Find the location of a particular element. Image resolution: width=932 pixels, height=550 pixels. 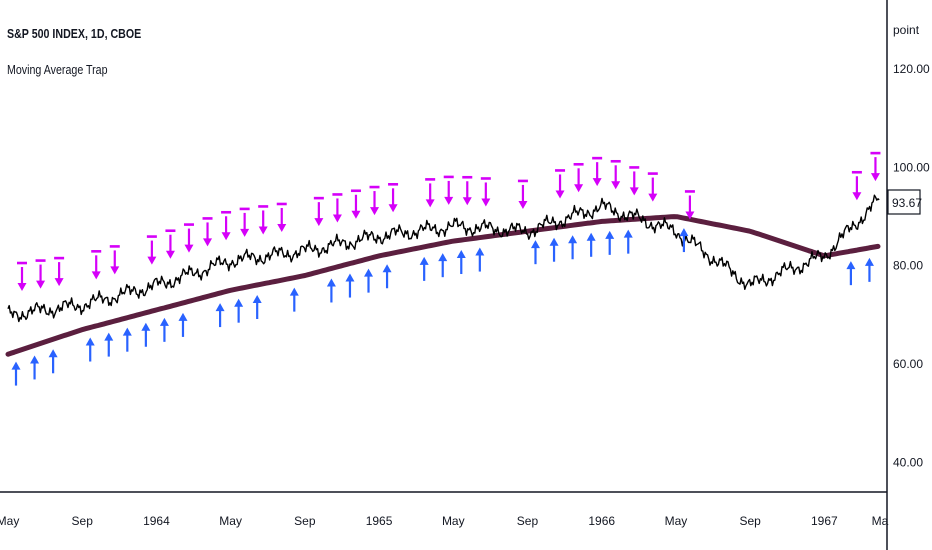

y-tick-label: 60.00 is located at coordinates (908, 364).